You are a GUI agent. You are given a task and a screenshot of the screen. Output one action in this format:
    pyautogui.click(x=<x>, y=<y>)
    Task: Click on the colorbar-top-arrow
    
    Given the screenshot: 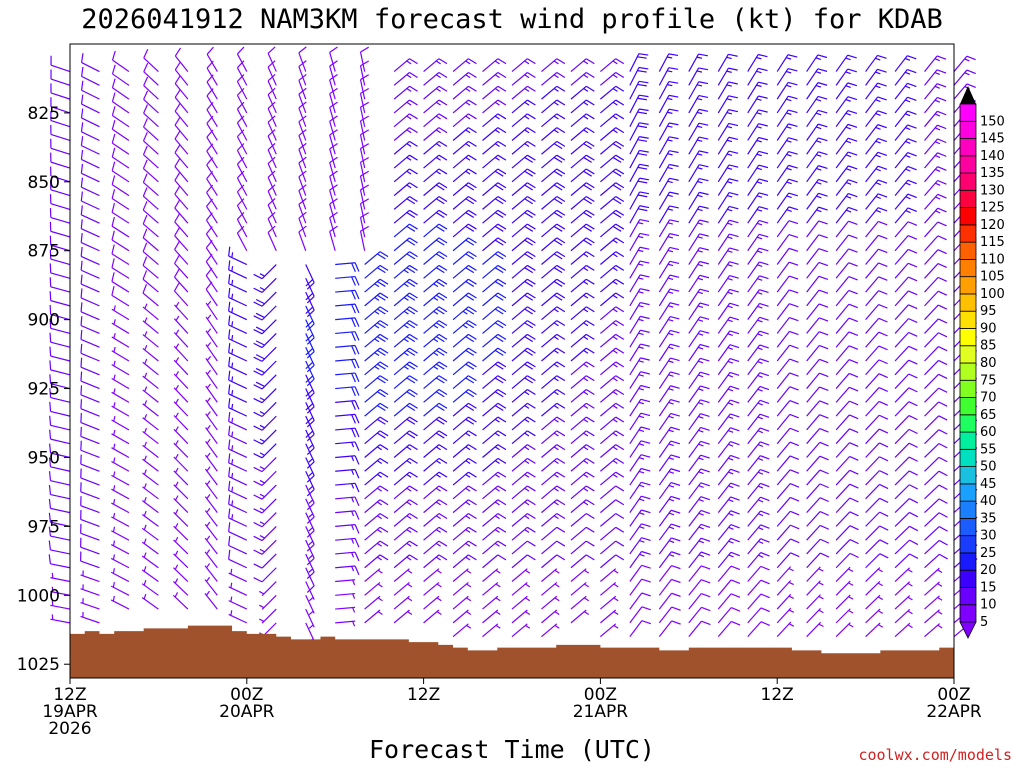 What is the action you would take?
    pyautogui.click(x=968, y=95)
    